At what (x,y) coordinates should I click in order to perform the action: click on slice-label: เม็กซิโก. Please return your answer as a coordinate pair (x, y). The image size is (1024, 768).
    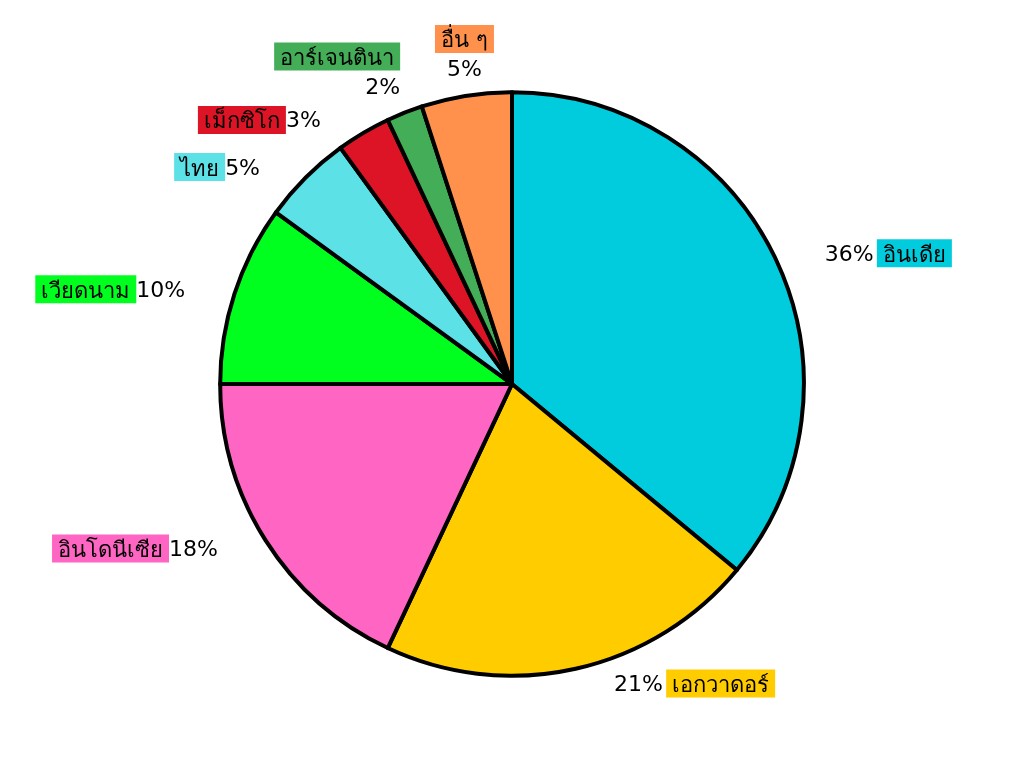
    Looking at the image, I should click on (241, 120).